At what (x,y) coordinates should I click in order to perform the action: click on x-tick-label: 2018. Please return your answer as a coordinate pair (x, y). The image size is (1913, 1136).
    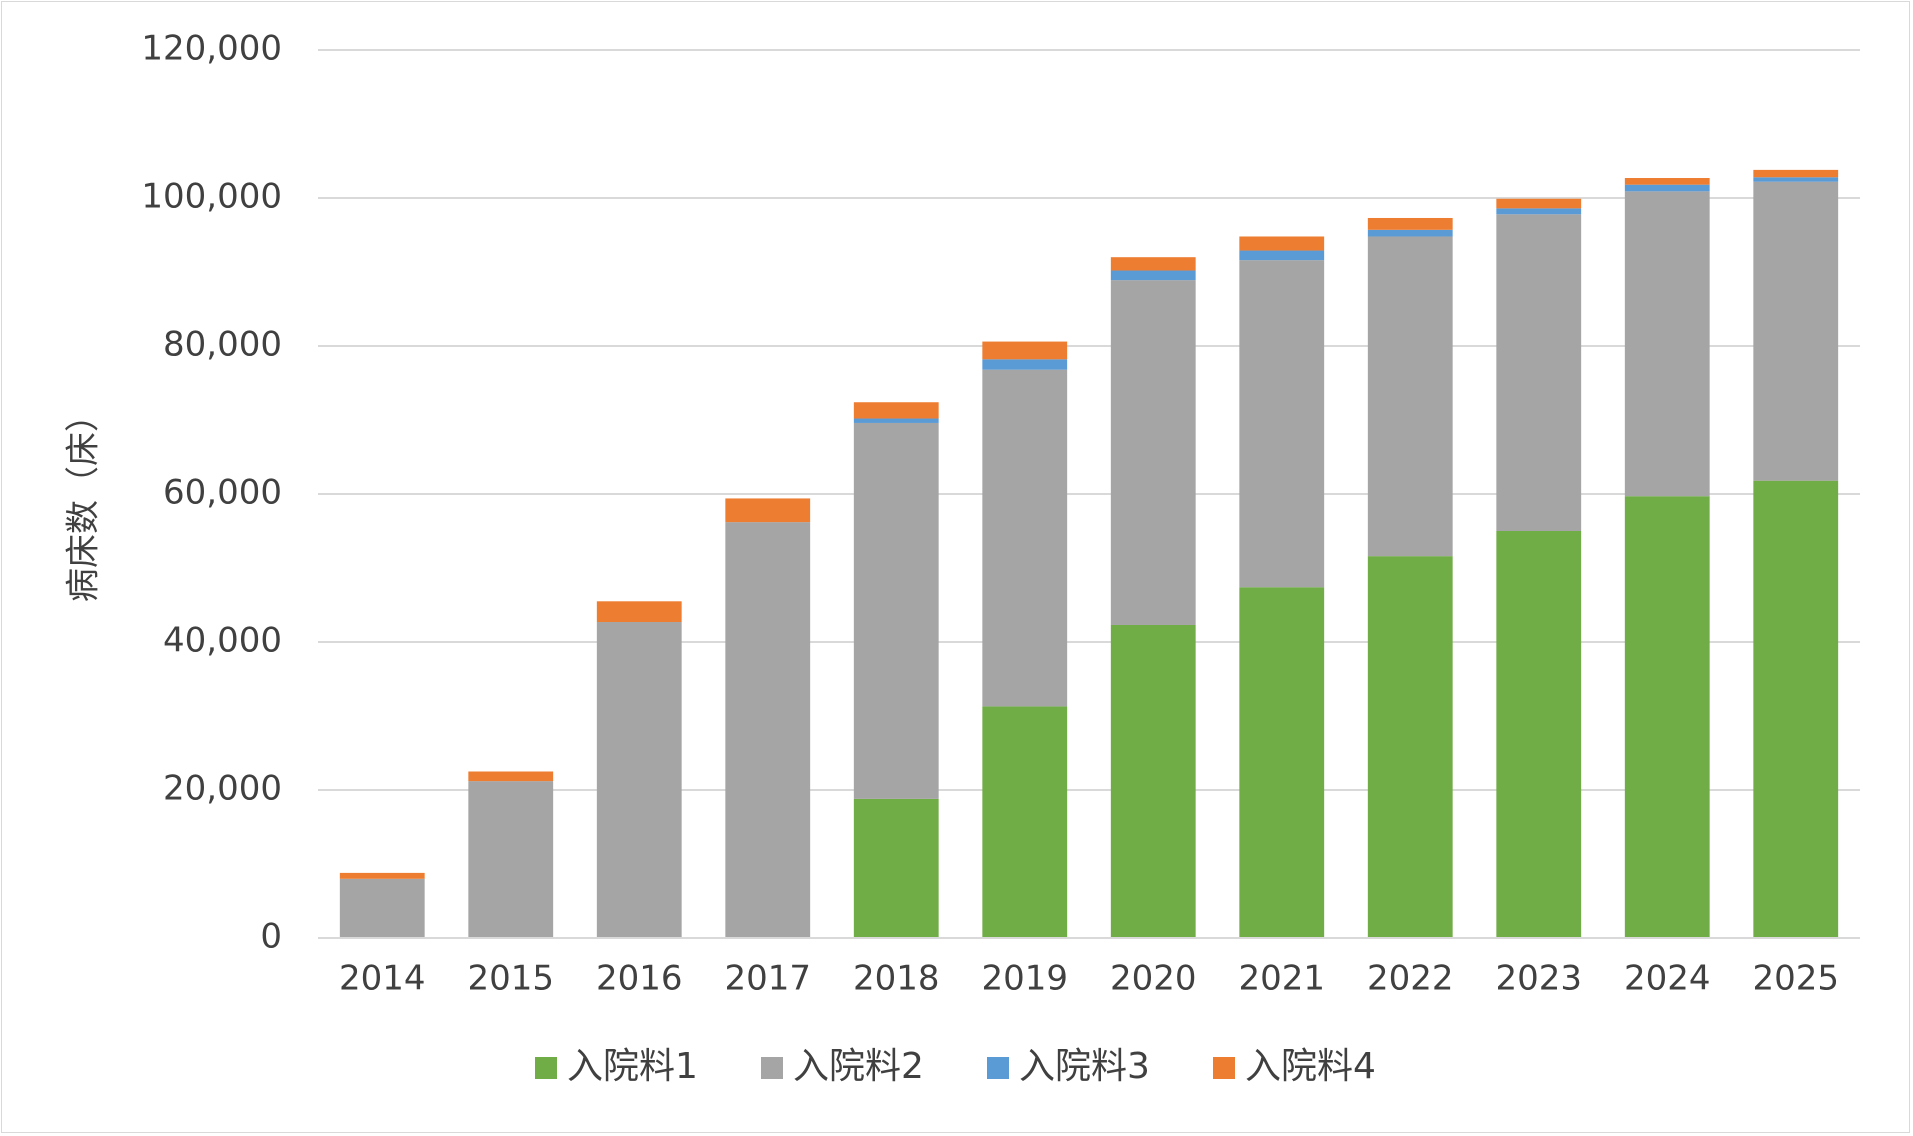
    Looking at the image, I should click on (896, 979).